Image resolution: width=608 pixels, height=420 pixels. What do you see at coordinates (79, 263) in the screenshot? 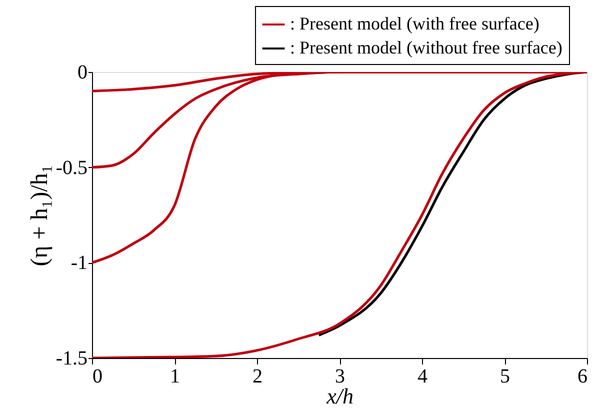
I see `y-tick-label: -1` at bounding box center [79, 263].